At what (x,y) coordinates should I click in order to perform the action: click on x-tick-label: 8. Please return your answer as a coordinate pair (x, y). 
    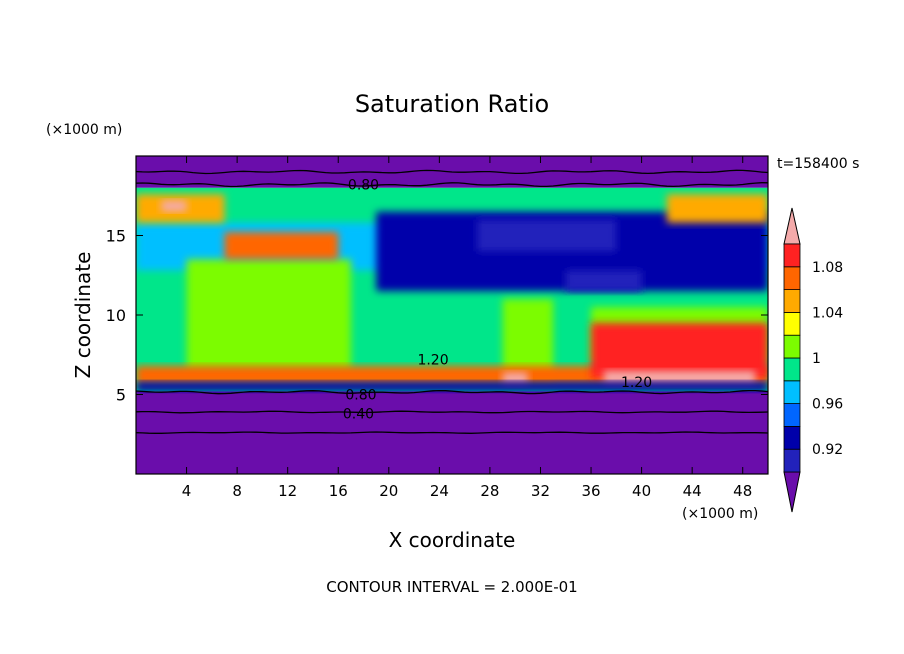
    Looking at the image, I should click on (237, 491).